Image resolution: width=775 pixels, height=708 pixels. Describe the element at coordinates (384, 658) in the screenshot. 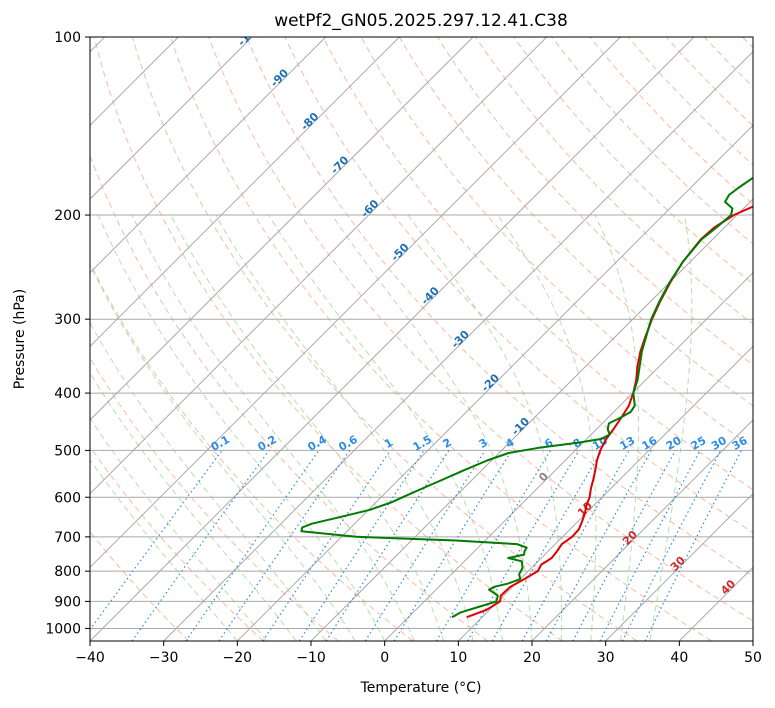

I see `x-tick-label: 0` at that location.